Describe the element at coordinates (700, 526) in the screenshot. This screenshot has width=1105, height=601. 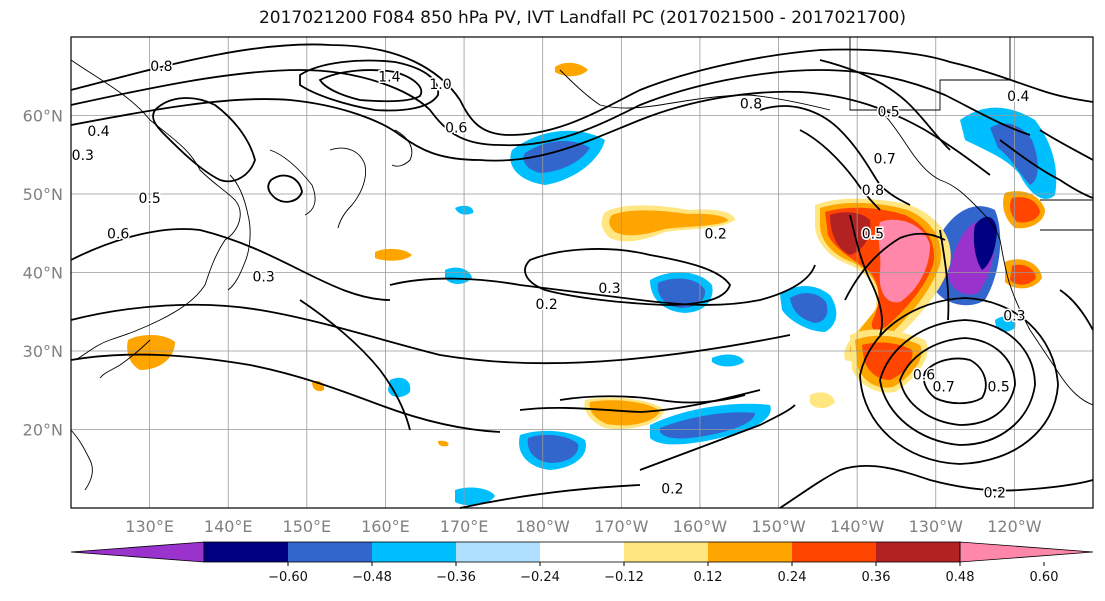
I see `lon-label: 160°W` at that location.